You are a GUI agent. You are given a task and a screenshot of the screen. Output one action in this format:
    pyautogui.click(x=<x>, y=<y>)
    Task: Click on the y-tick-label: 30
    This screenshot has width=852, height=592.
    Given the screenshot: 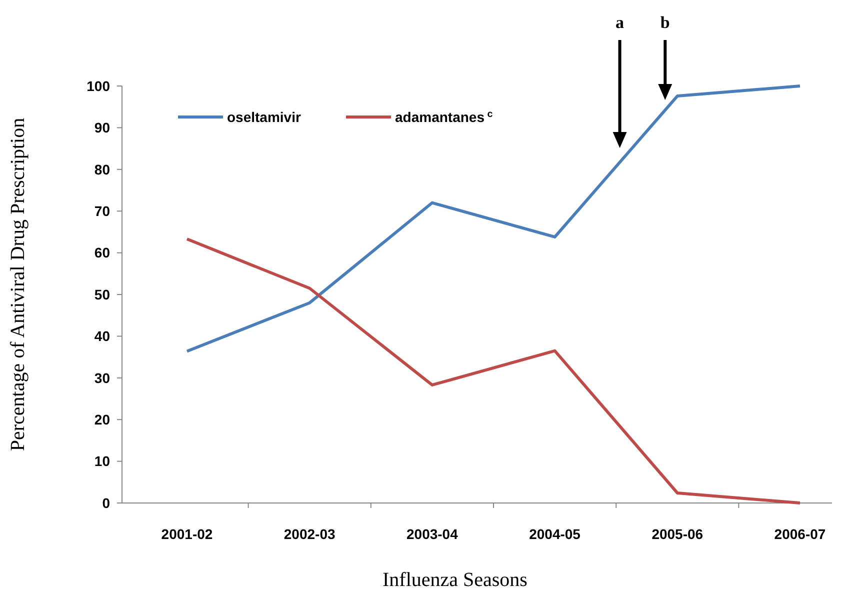 What is the action you would take?
    pyautogui.click(x=102, y=378)
    